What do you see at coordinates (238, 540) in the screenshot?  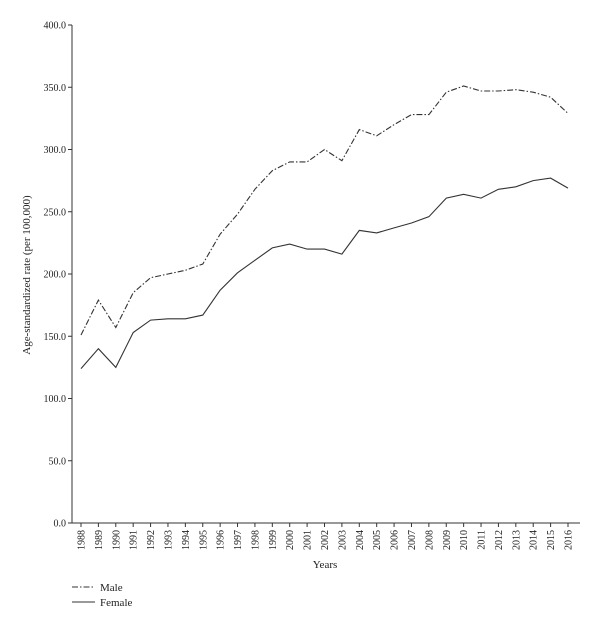 I see `x-tick-label: 1997` at bounding box center [238, 540].